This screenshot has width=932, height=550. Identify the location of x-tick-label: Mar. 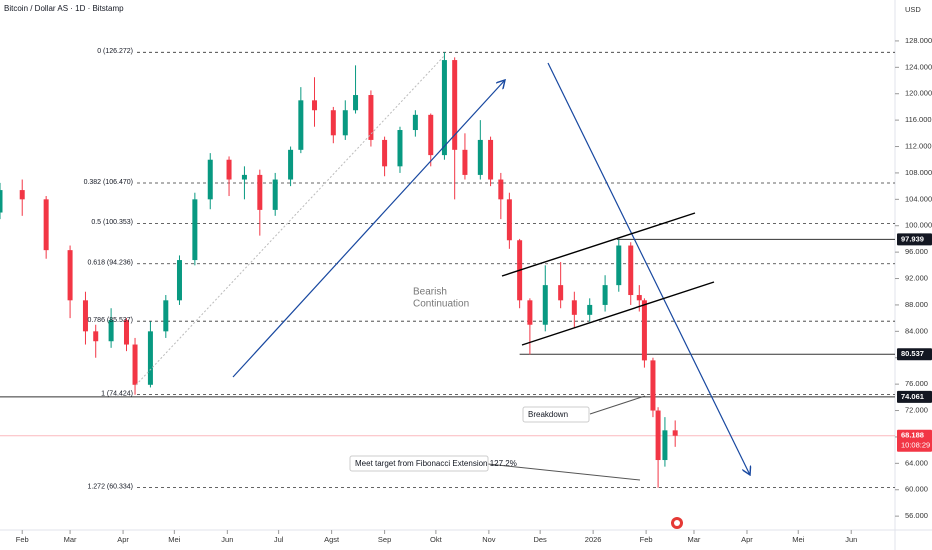
(694, 539).